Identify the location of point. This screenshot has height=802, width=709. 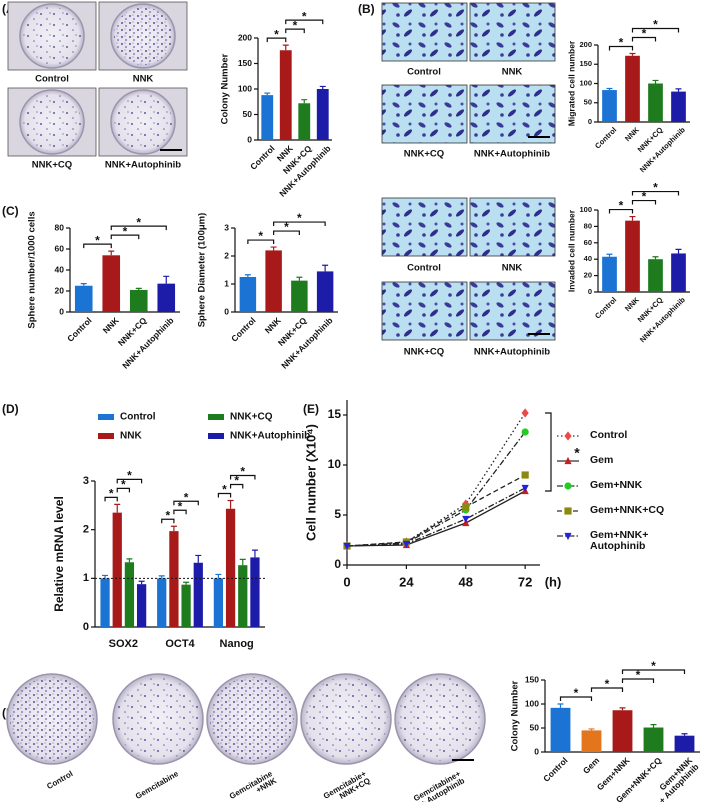
(406, 544).